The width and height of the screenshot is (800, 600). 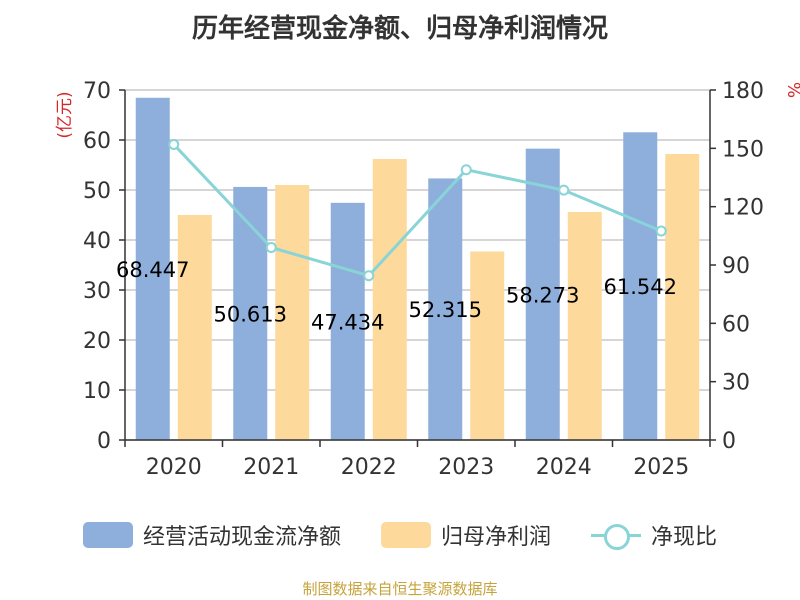 What do you see at coordinates (97, 91) in the screenshot?
I see `left-tick-label: 70` at bounding box center [97, 91].